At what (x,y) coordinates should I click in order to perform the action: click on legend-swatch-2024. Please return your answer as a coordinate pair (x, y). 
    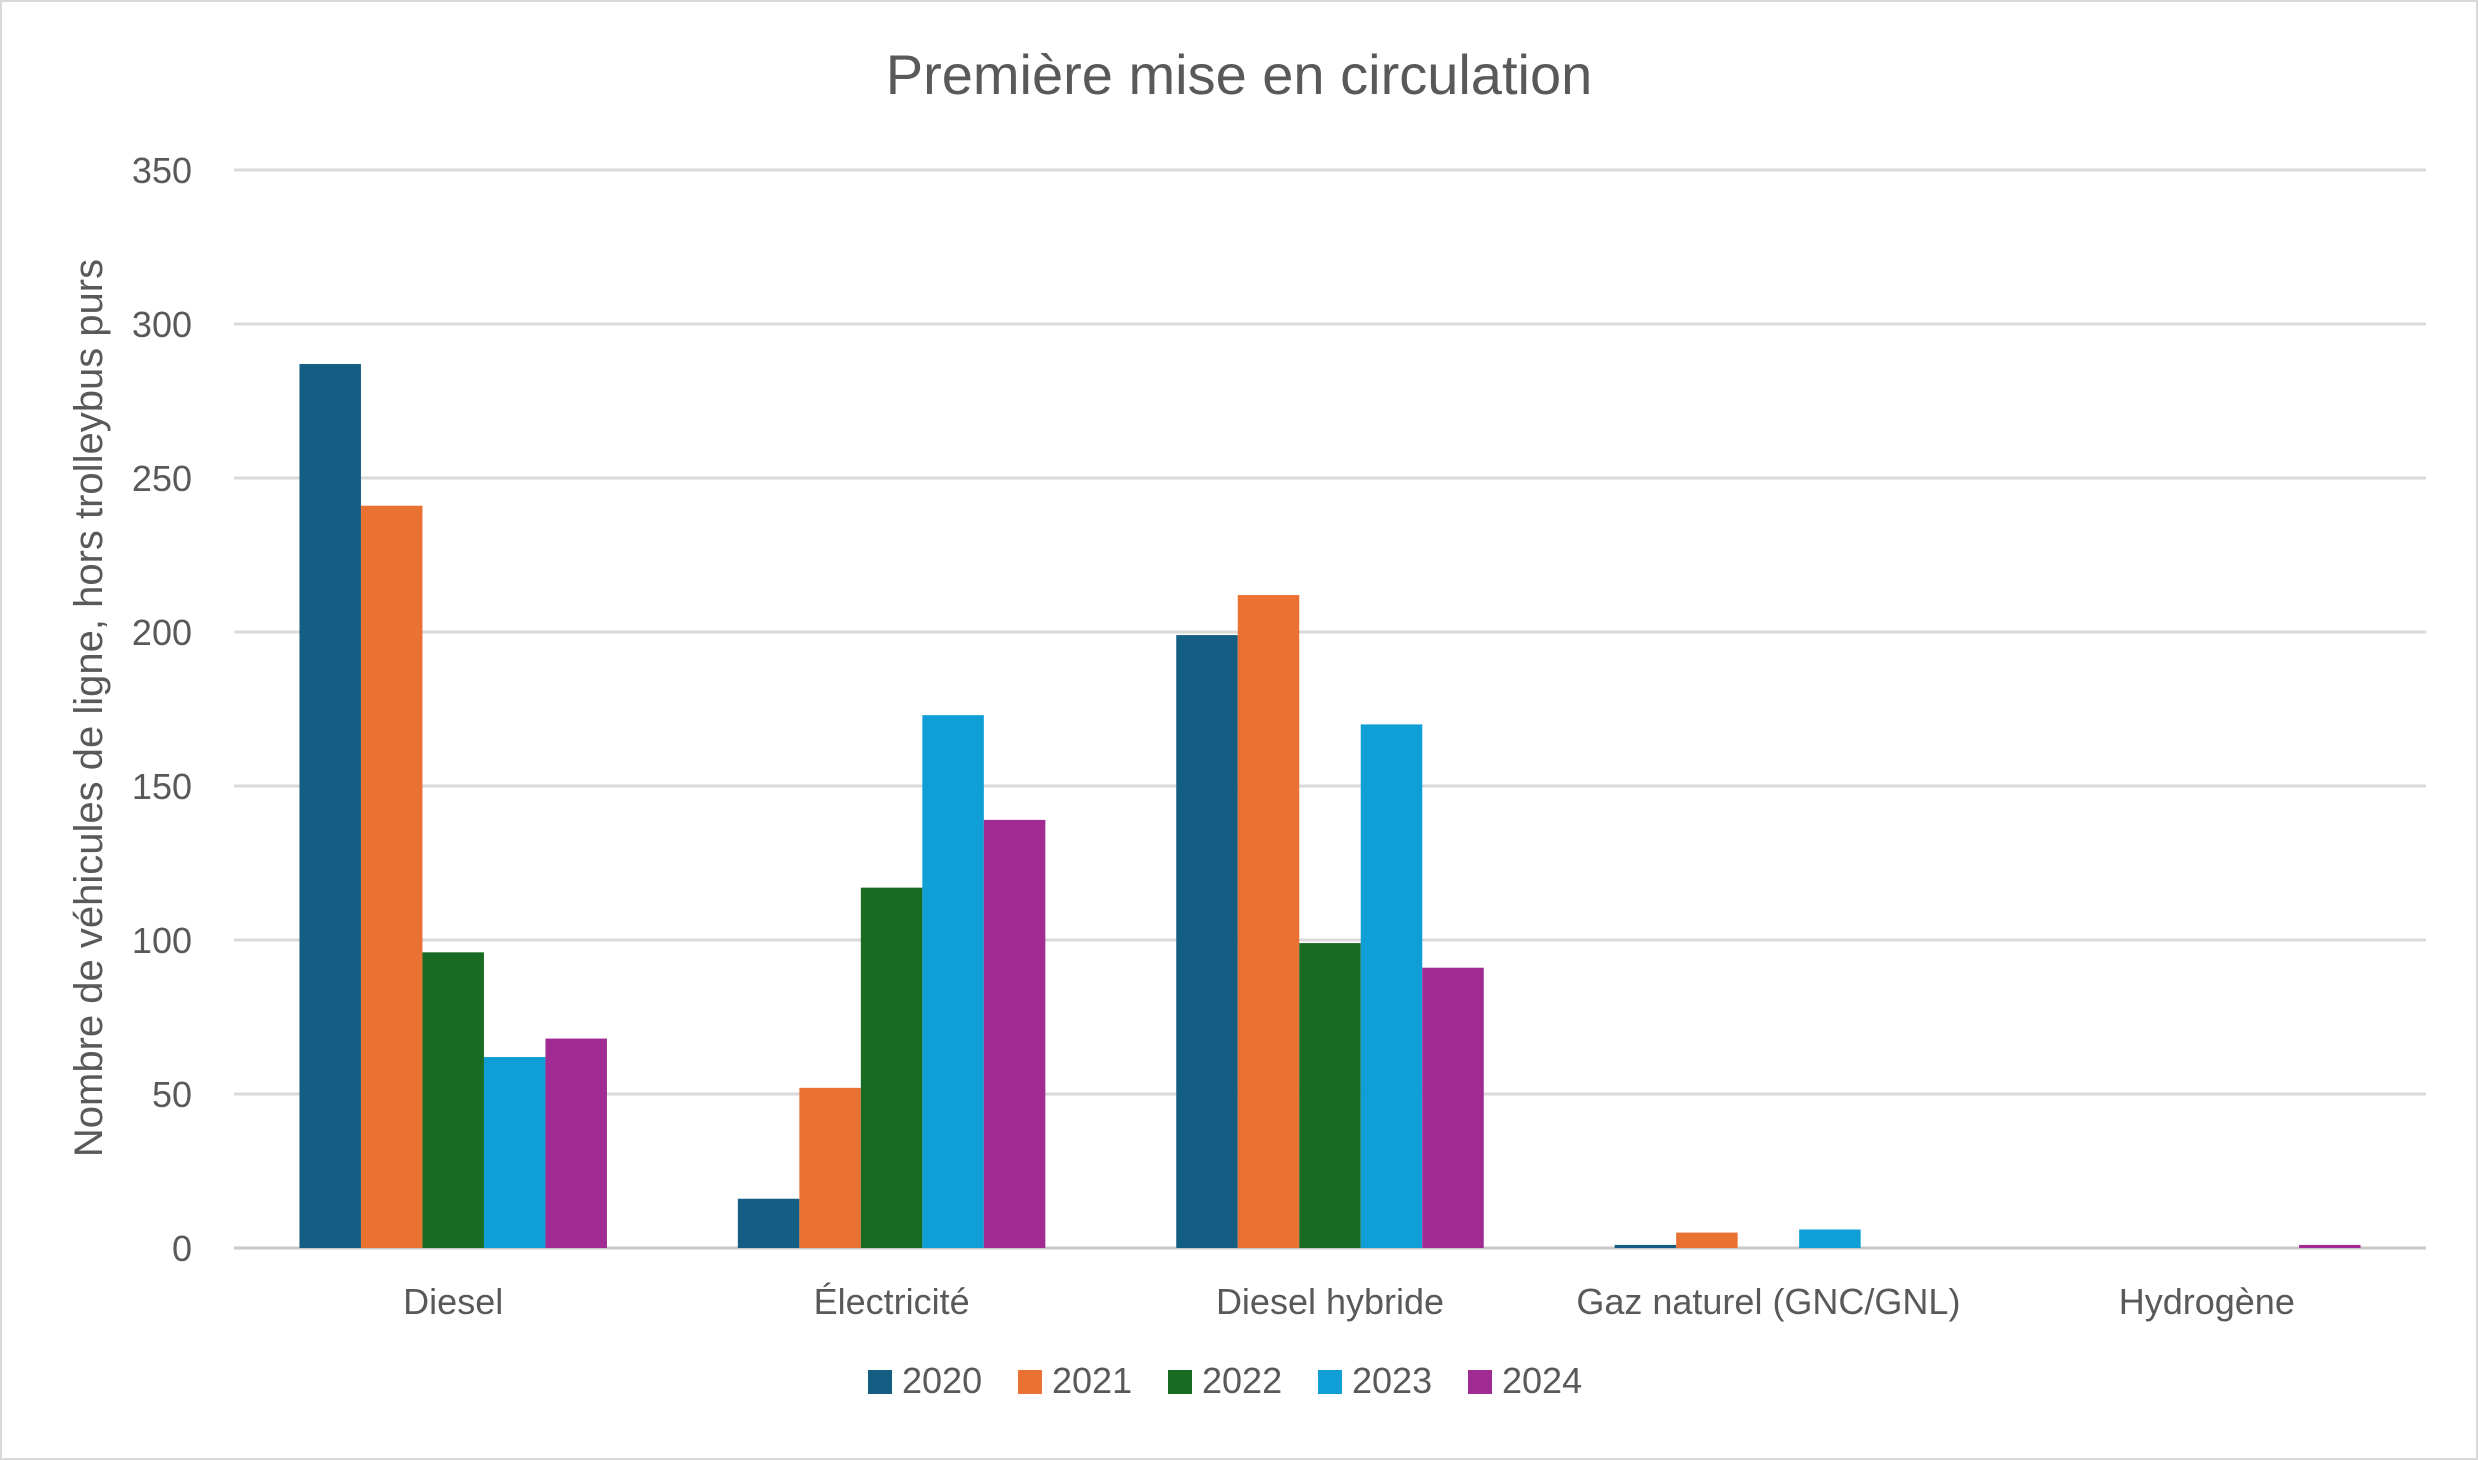
    Looking at the image, I should click on (1480, 1382).